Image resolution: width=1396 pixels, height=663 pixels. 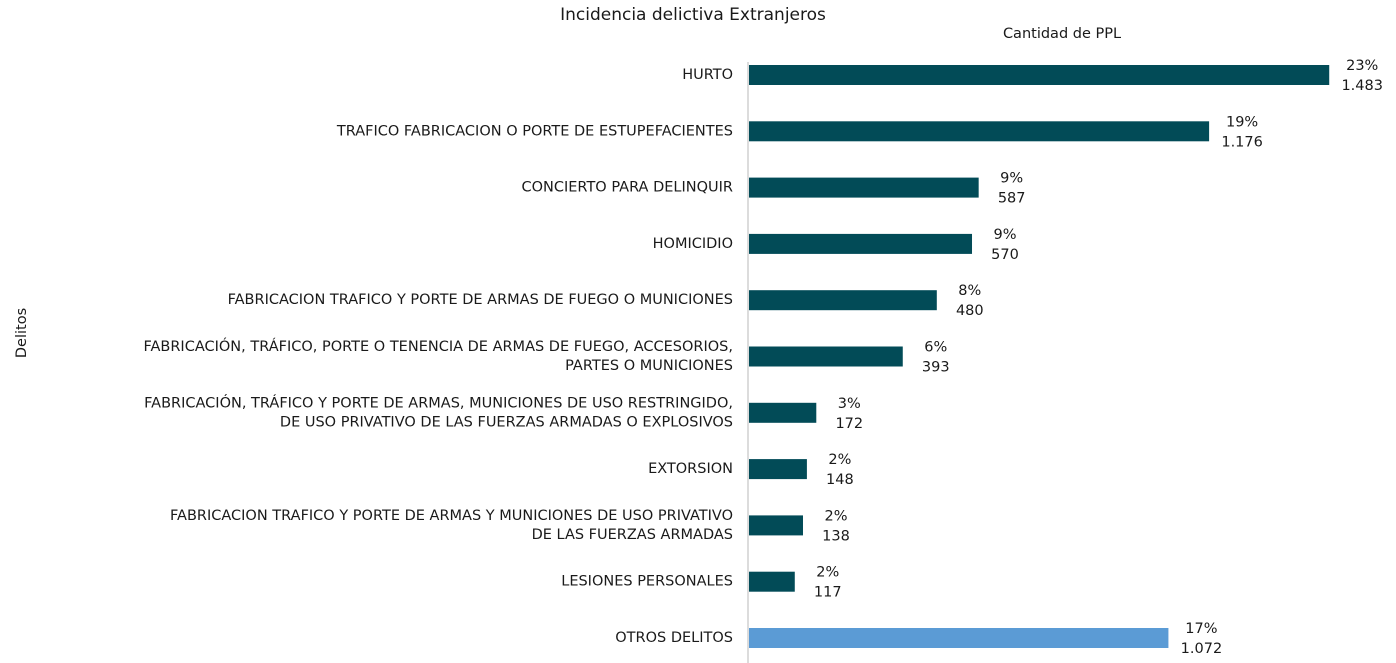 What do you see at coordinates (840, 480) in the screenshot?
I see `value-label: 148` at bounding box center [840, 480].